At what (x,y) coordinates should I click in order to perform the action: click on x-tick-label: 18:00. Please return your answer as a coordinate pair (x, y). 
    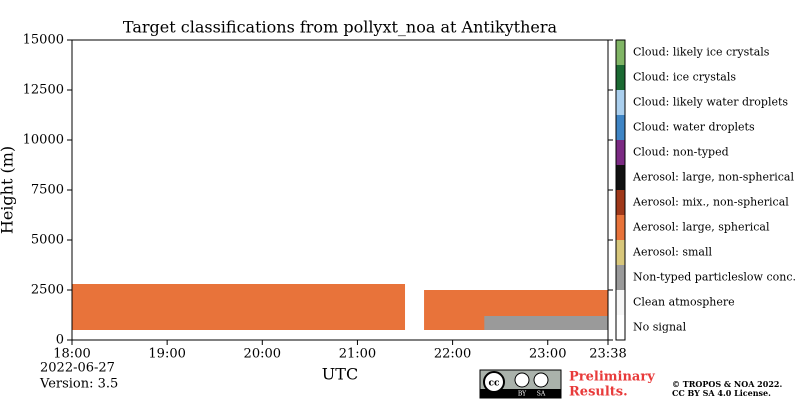
    Looking at the image, I should click on (71, 354).